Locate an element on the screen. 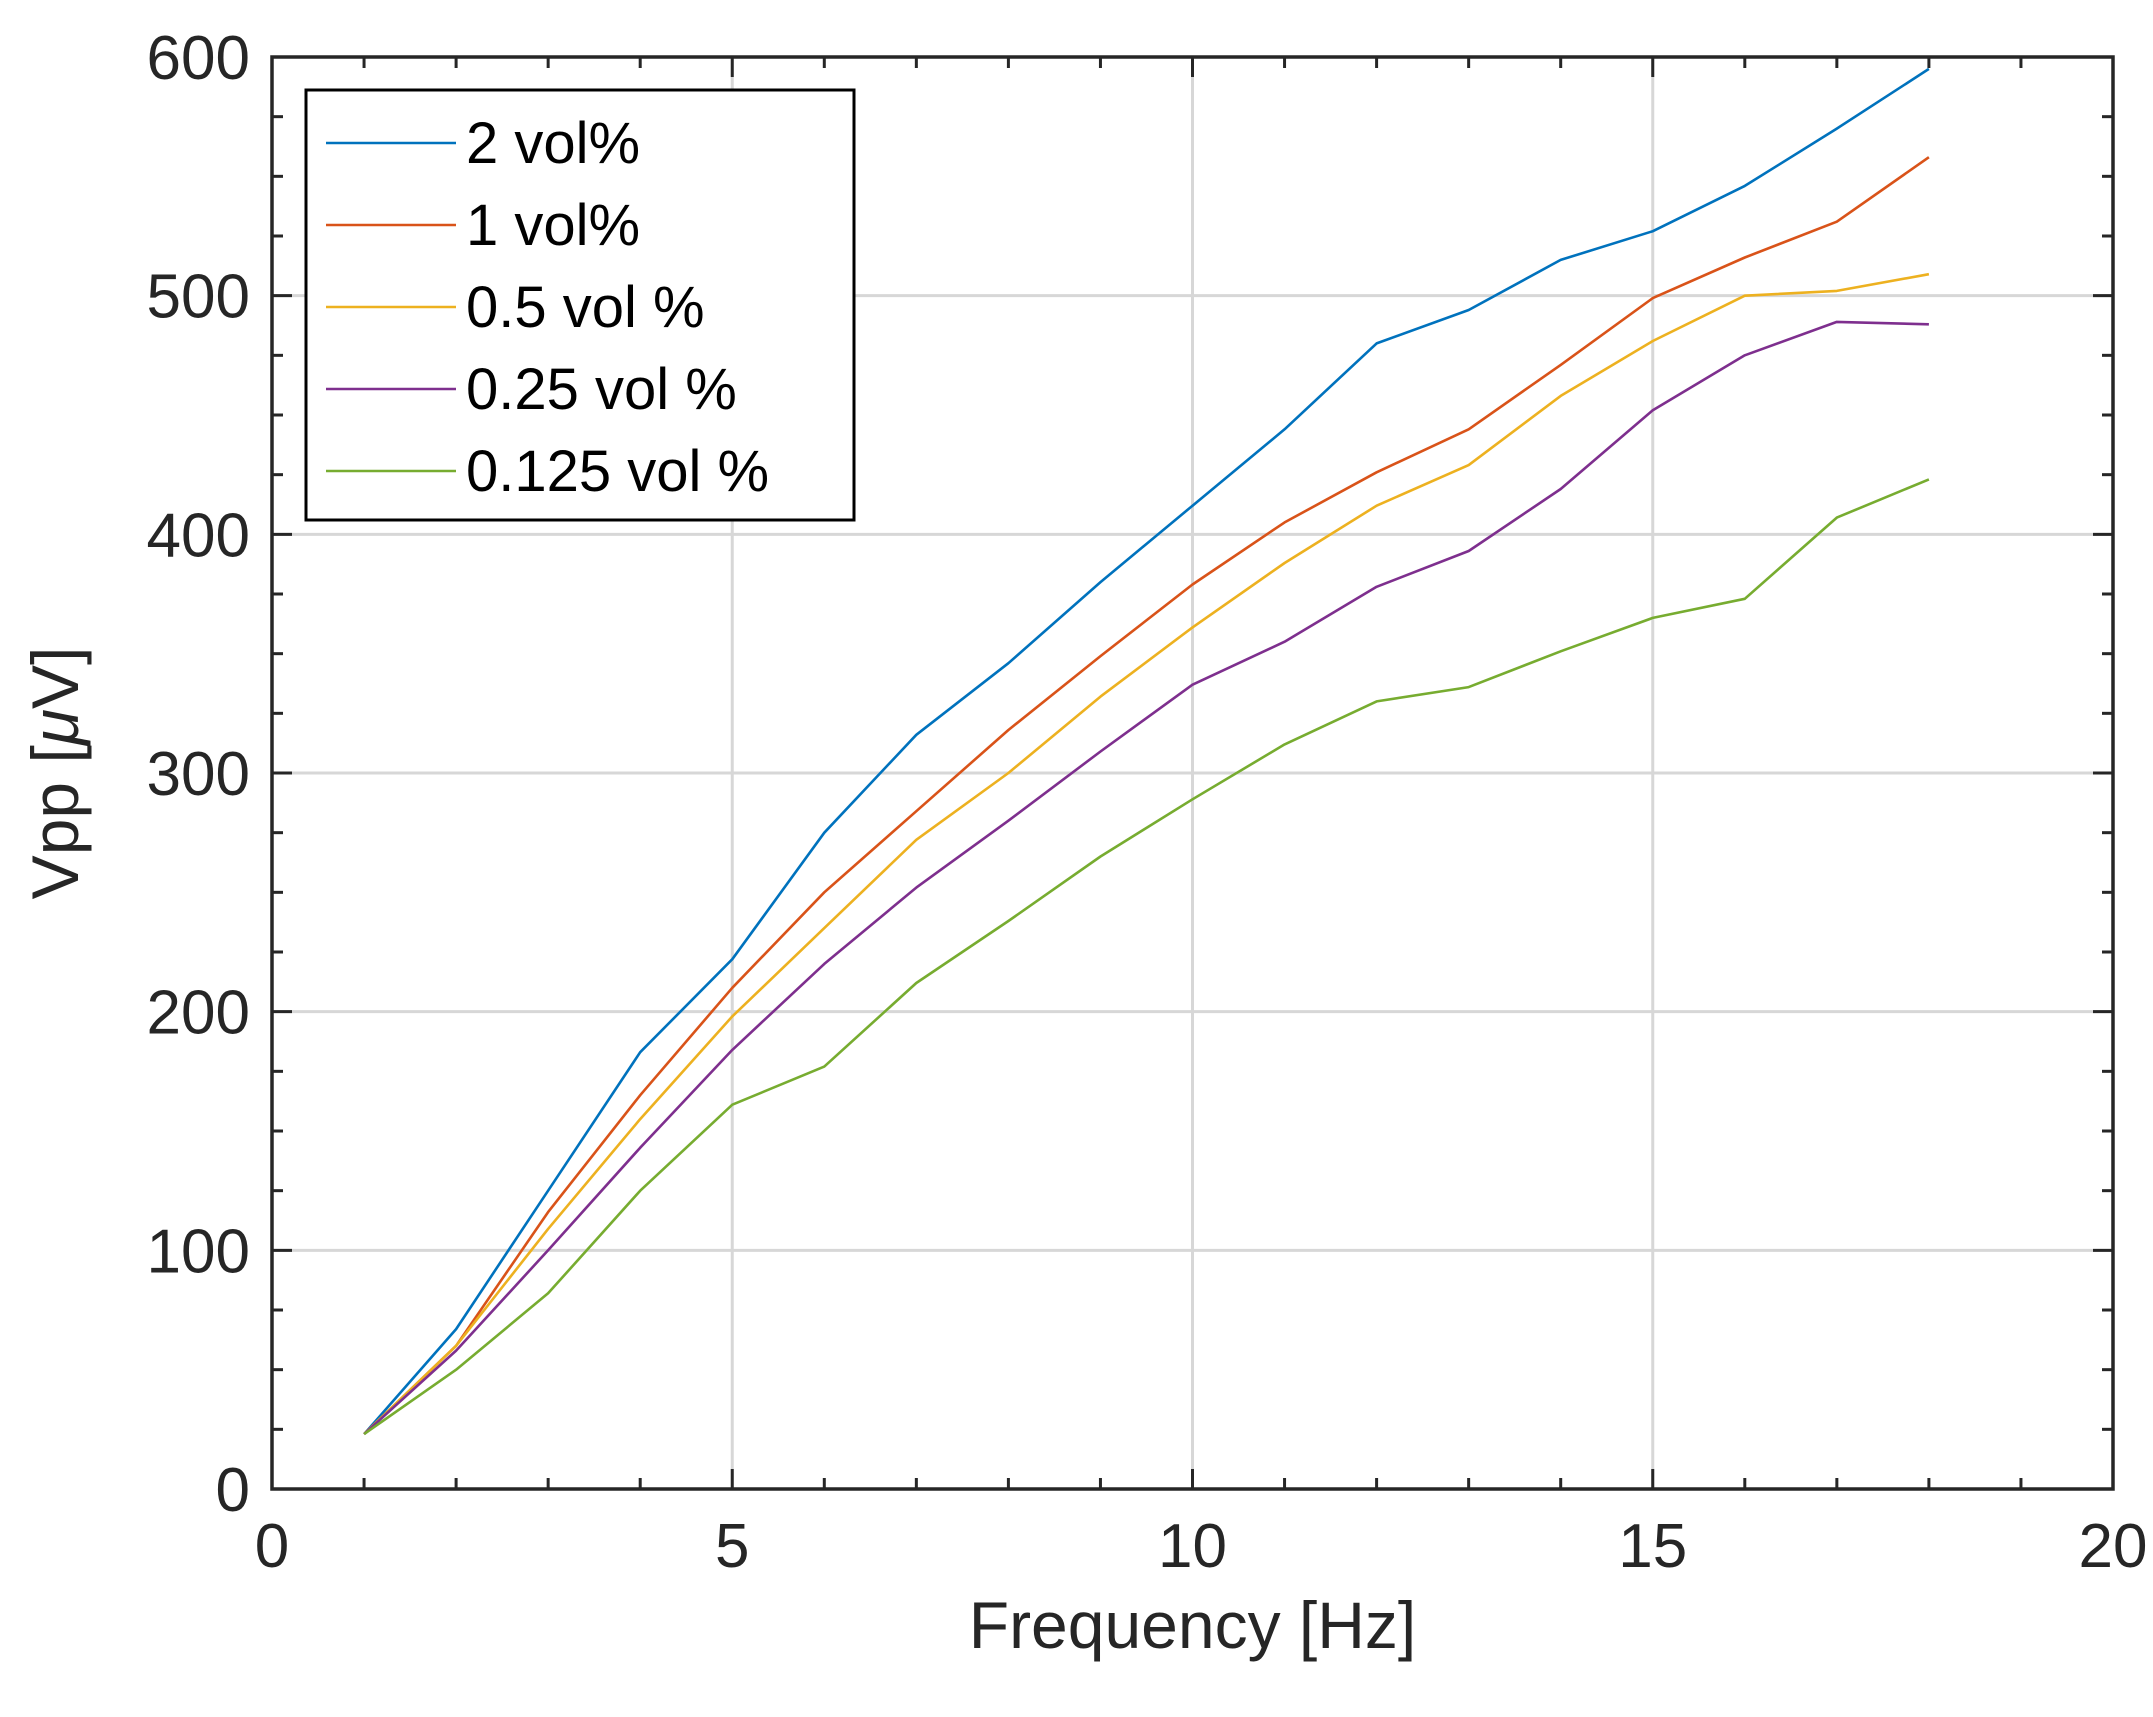  legend-item-3: 0.25 vol % is located at coordinates (531, 389).